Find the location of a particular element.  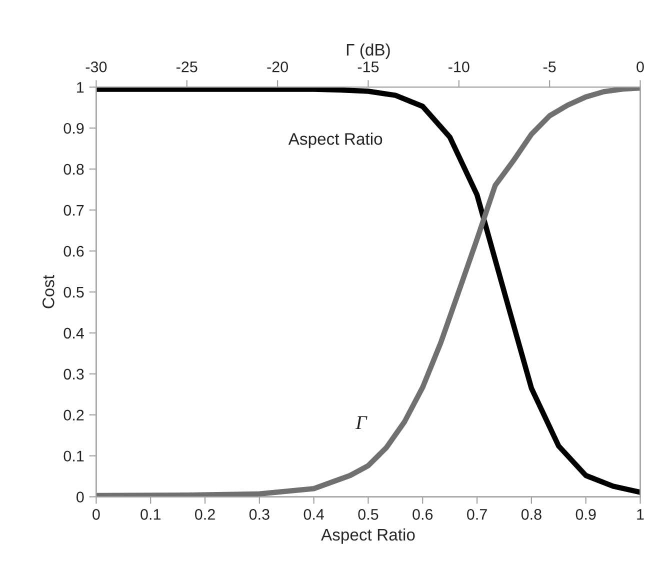

x-axis-title: Aspect Ratio is located at coordinates (368, 536).